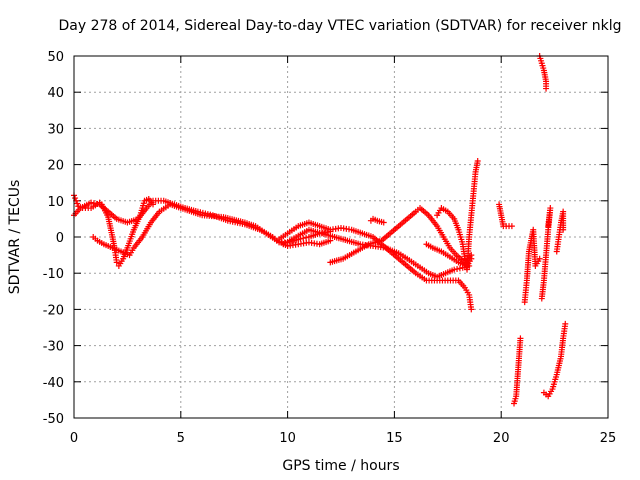 Image resolution: width=640 pixels, height=480 pixels. What do you see at coordinates (74, 438) in the screenshot?
I see `x-tick-label: 0` at bounding box center [74, 438].